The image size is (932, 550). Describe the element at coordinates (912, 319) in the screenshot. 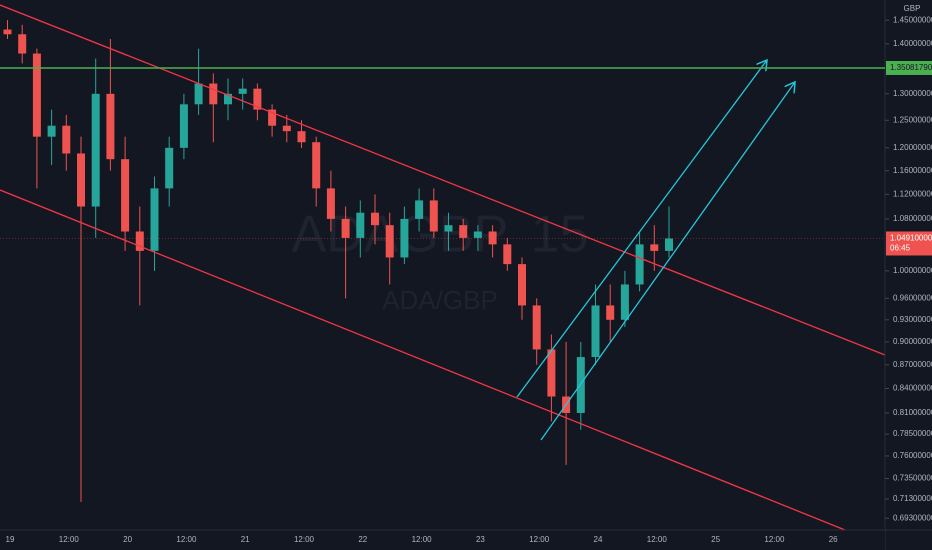

I see `y-tick-label: 0.93000000` at that location.